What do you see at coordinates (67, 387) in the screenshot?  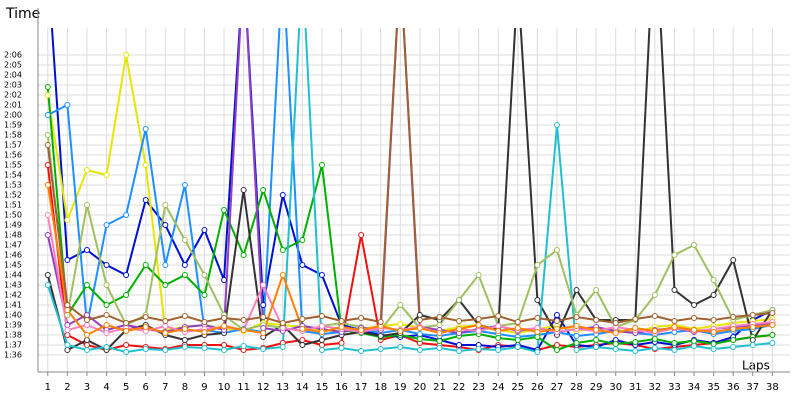 I see `x-tick-label: 2` at bounding box center [67, 387].